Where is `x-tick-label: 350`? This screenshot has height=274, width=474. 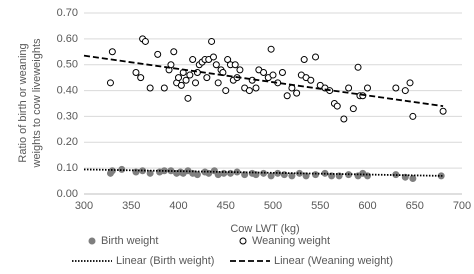 x-tick-label: 350 is located at coordinates (131, 206).